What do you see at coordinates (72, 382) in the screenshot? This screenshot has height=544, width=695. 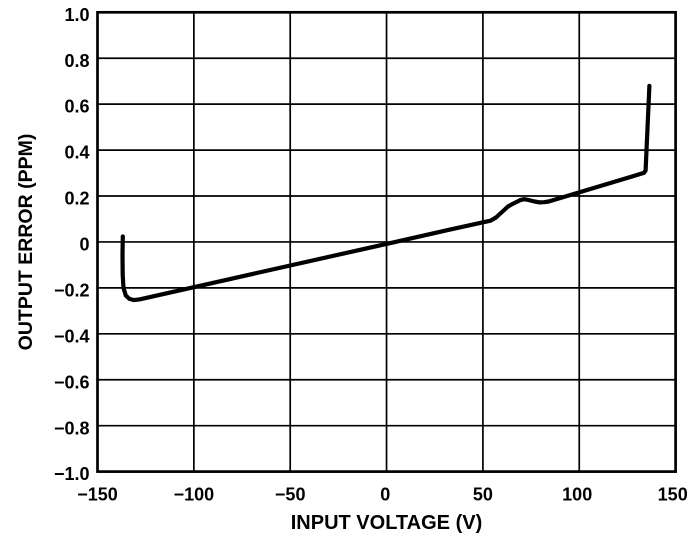 I see `svg-text: −0.6` at bounding box center [72, 382].